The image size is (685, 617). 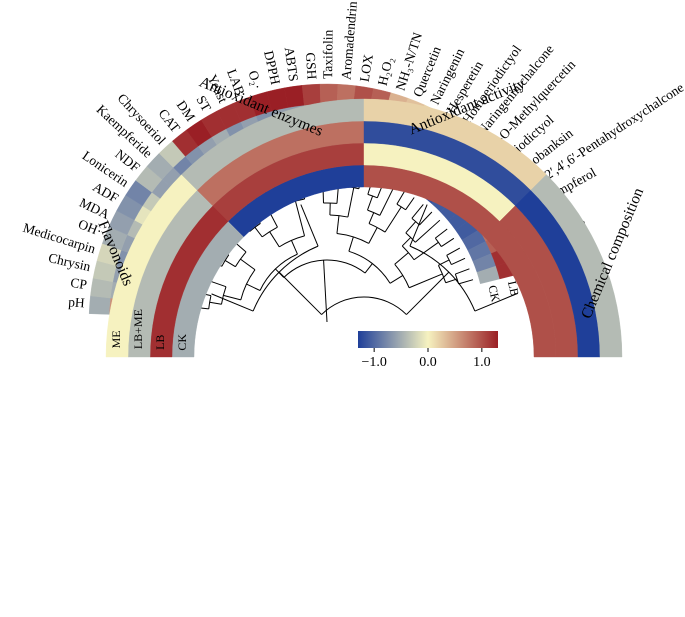 I want to click on lower-dendrogram, so click(x=364, y=259).